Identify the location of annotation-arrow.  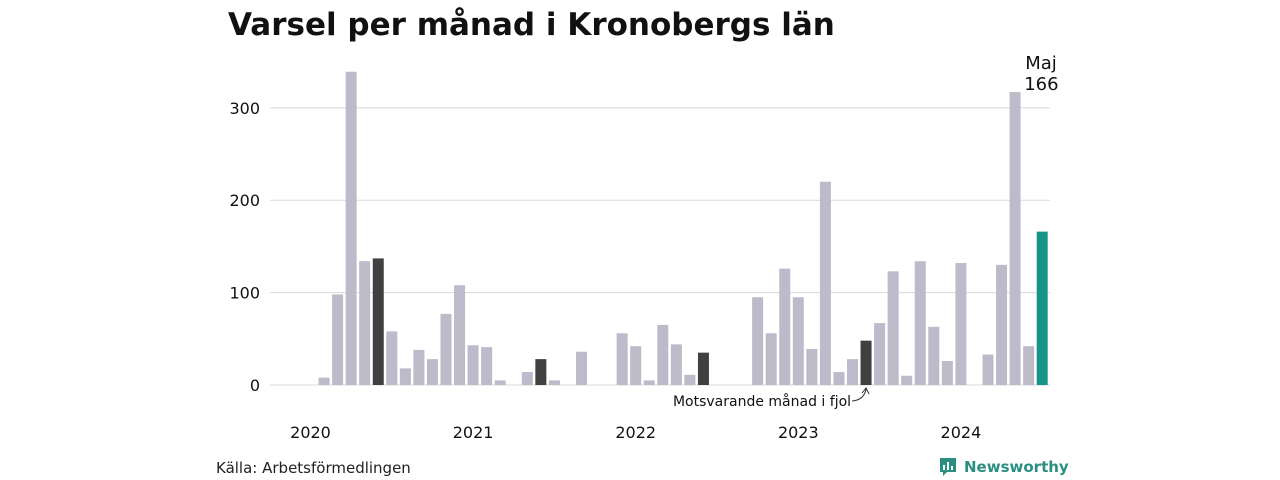
(859, 395).